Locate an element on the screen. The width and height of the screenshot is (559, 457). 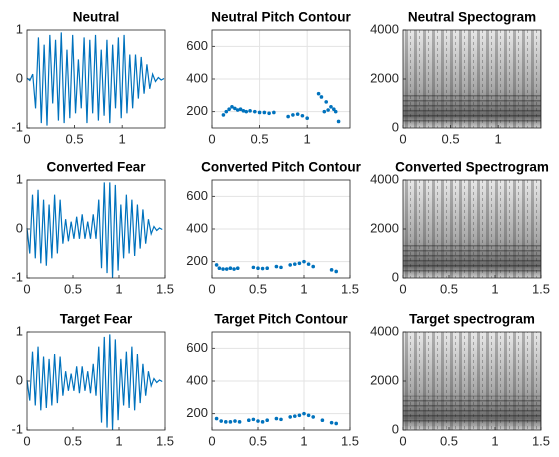
subplot-title: Converted Spectrogram is located at coordinates (472, 167).